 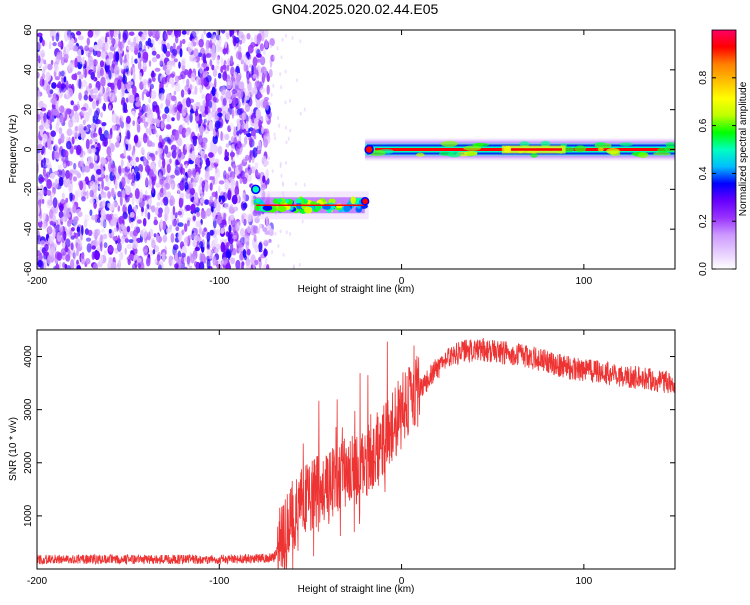 What do you see at coordinates (703, 125) in the screenshot?
I see `colorbar-tick-label: 0.6` at bounding box center [703, 125].